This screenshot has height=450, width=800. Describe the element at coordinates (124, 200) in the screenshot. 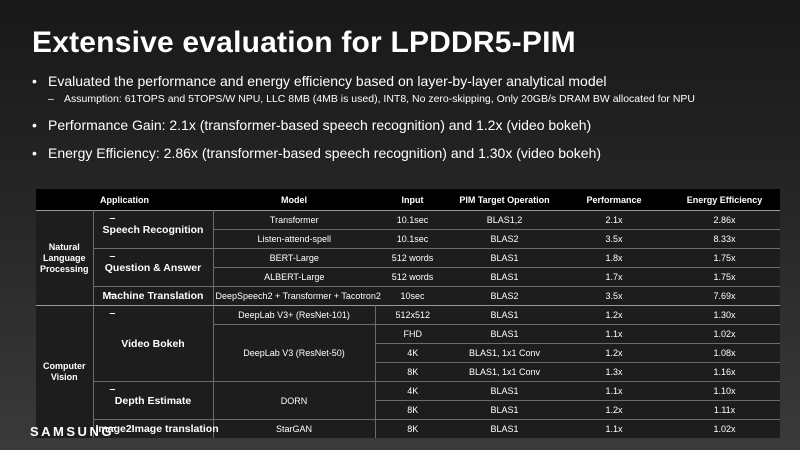

I see `header-application: Application` at that location.